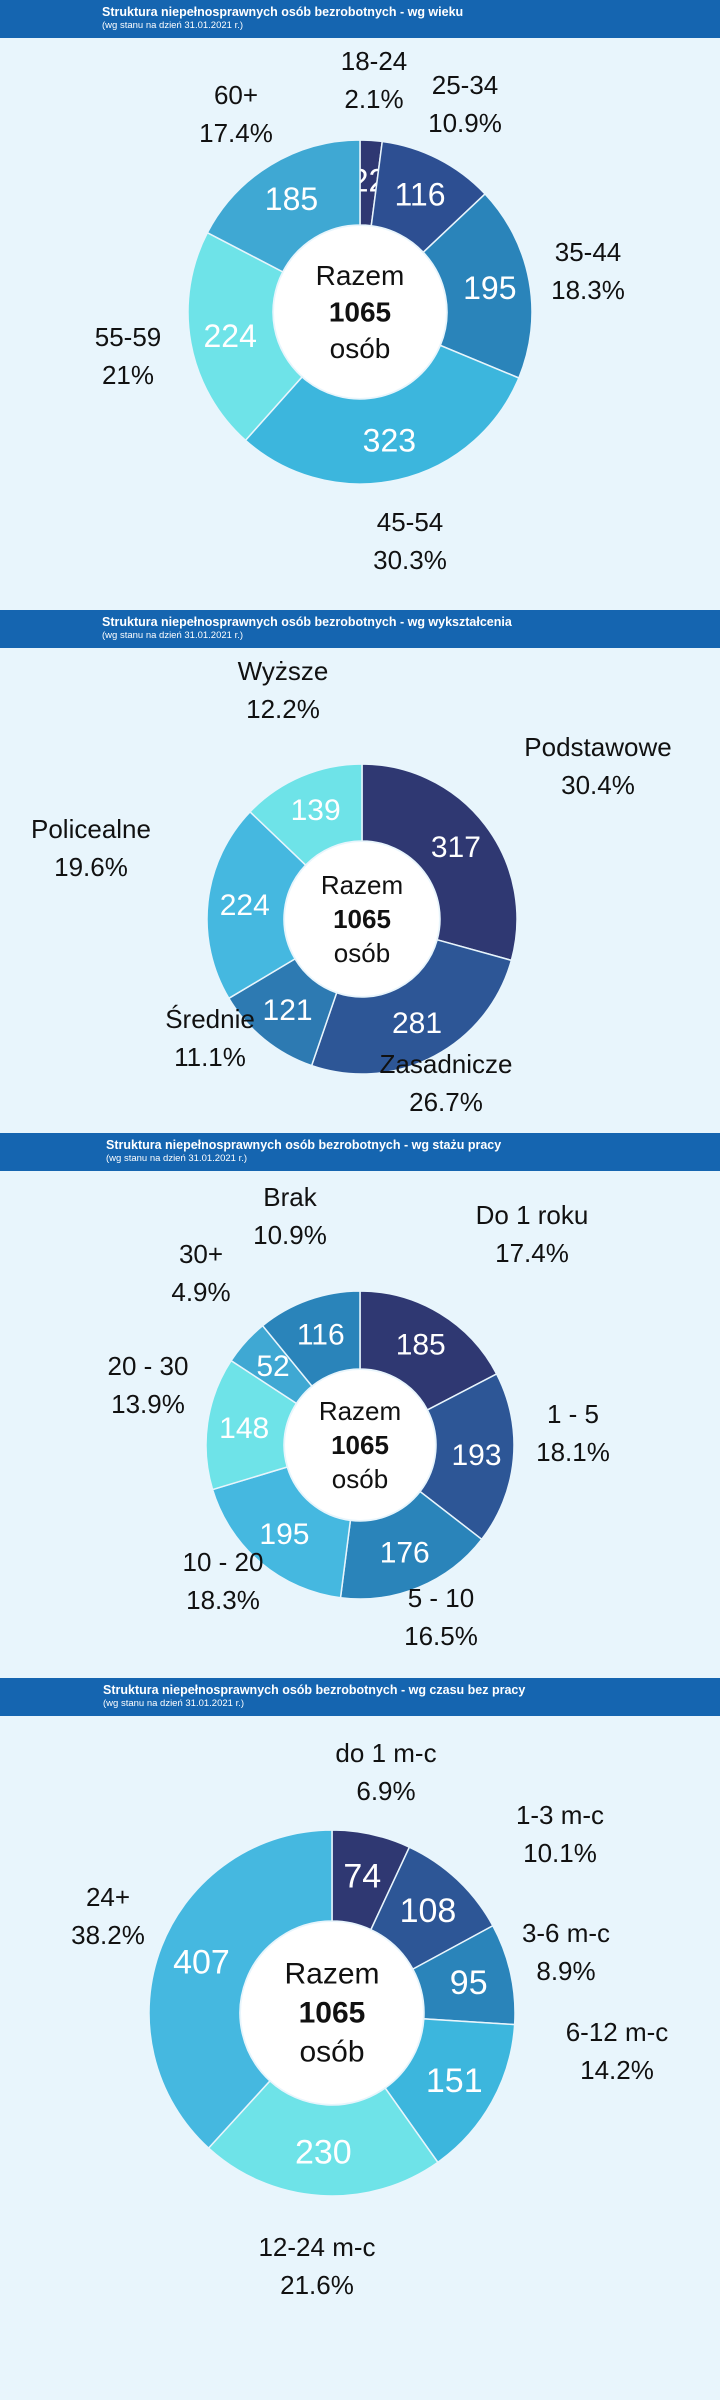 This screenshot has height=2400, width=720. I want to click on slice-label: 35-44 18.3%, so click(588, 271).